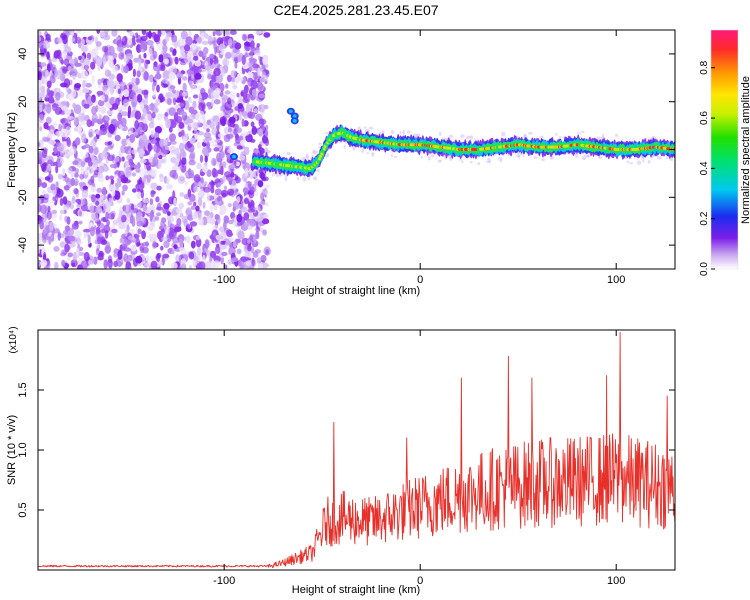 Image resolution: width=750 pixels, height=600 pixels. Describe the element at coordinates (12, 150) in the screenshot. I see `heatmap-ylabel: Frequency (Hz)` at that location.